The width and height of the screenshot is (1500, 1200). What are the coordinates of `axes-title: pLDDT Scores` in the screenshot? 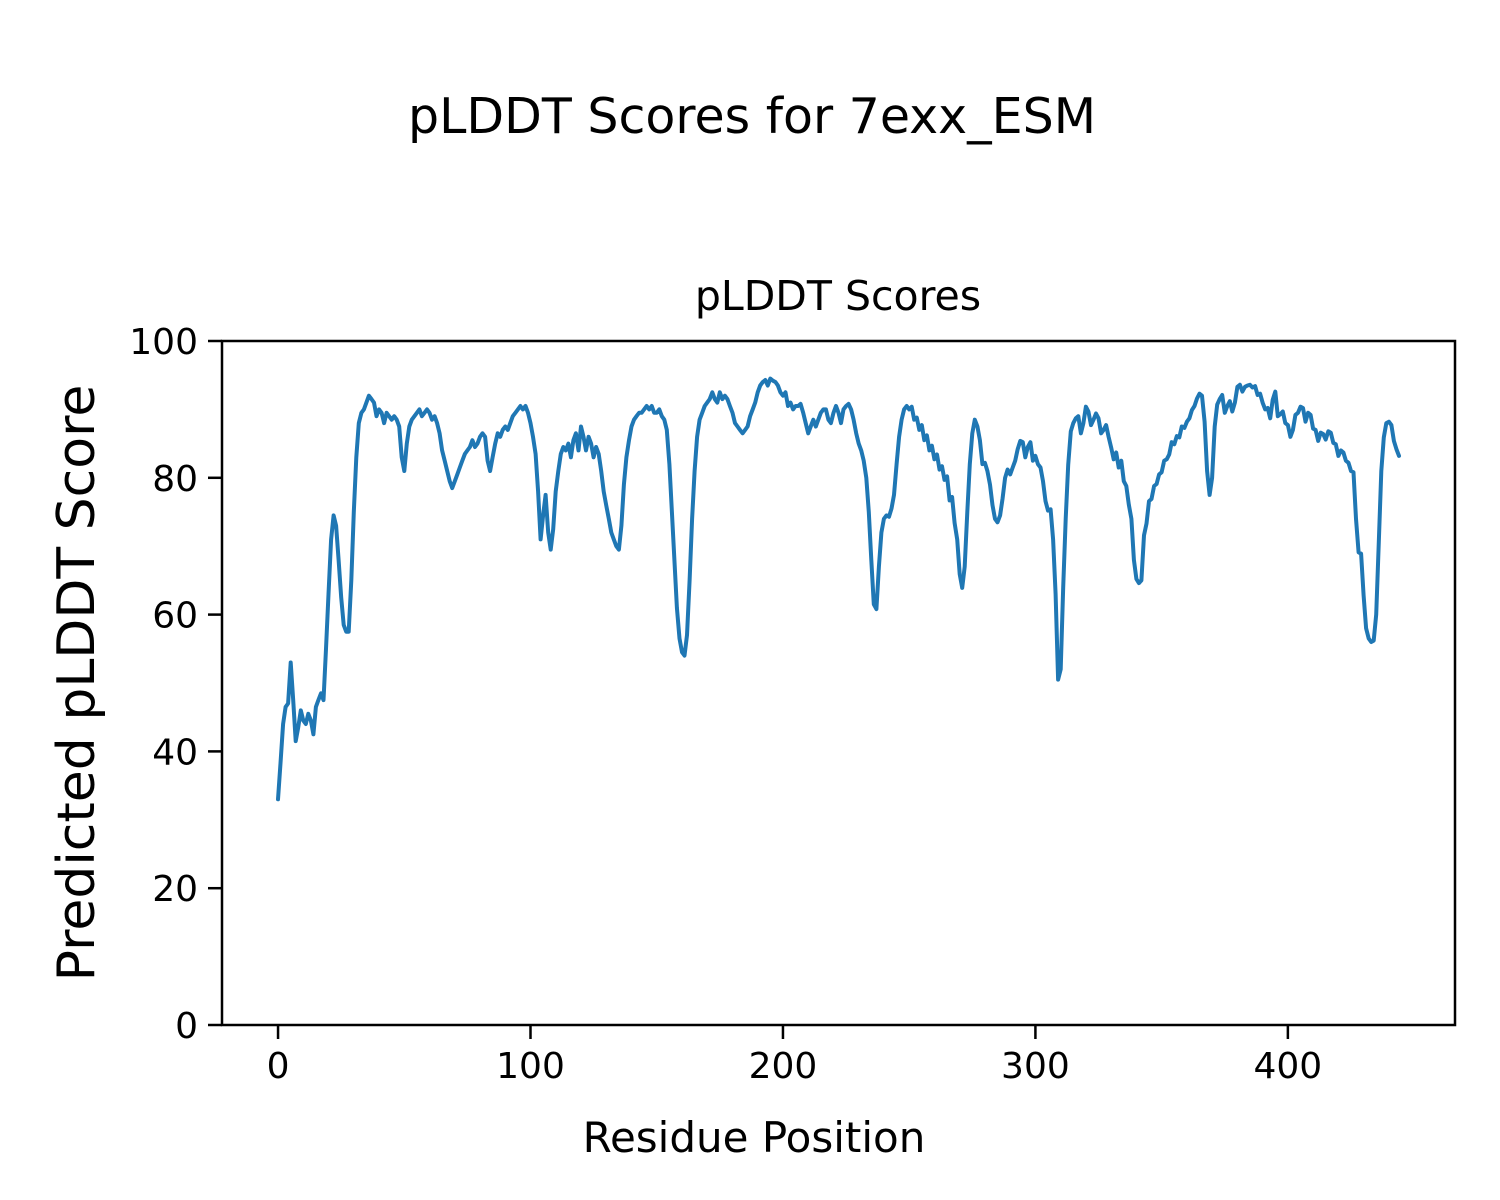 It's located at (838, 296).